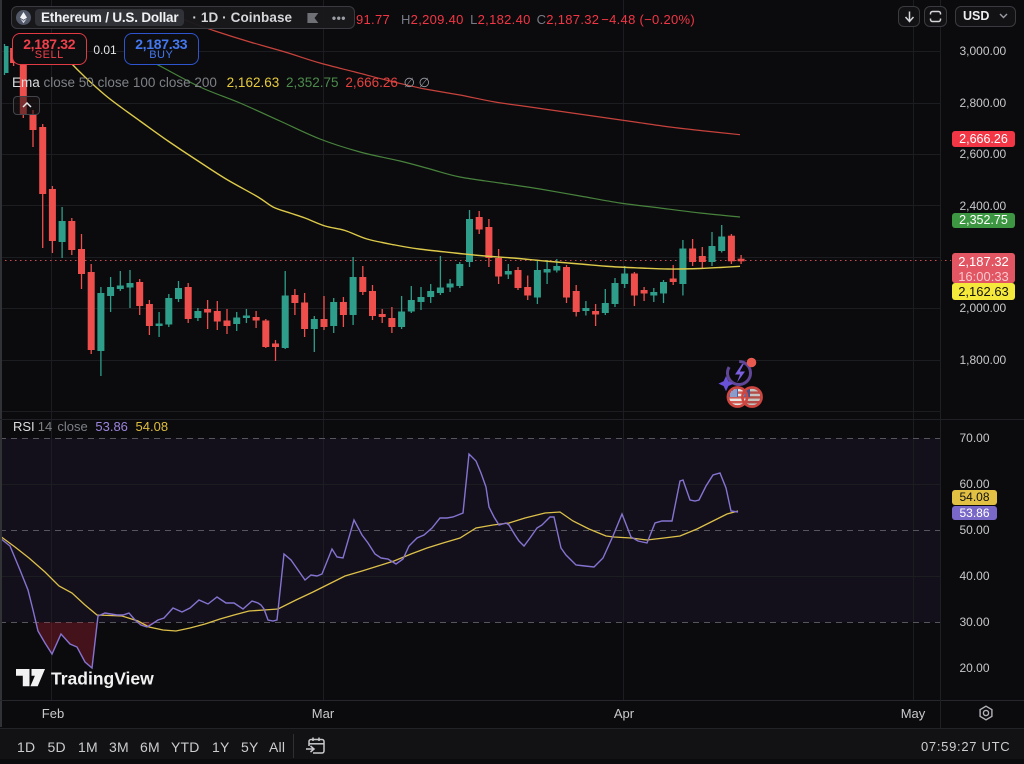 This screenshot has height=764, width=1024. What do you see at coordinates (102, 679) in the screenshot?
I see `svg-text: TradingView` at bounding box center [102, 679].